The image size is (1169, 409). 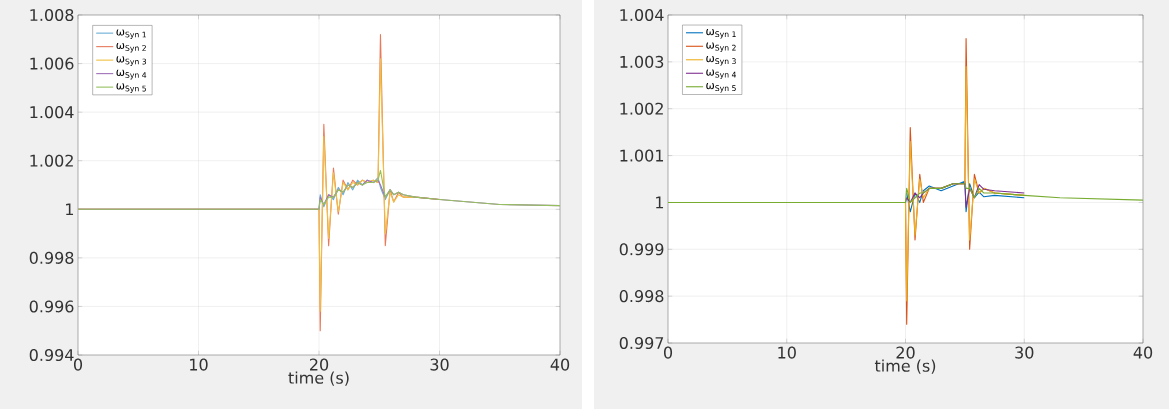 What do you see at coordinates (52, 15) in the screenshot?
I see `y-tick-label: 1.008` at bounding box center [52, 15].